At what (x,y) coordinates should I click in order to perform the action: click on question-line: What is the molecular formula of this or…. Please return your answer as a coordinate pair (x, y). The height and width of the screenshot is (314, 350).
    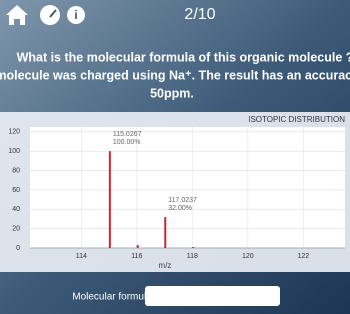
    Looking at the image, I should click on (183, 57).